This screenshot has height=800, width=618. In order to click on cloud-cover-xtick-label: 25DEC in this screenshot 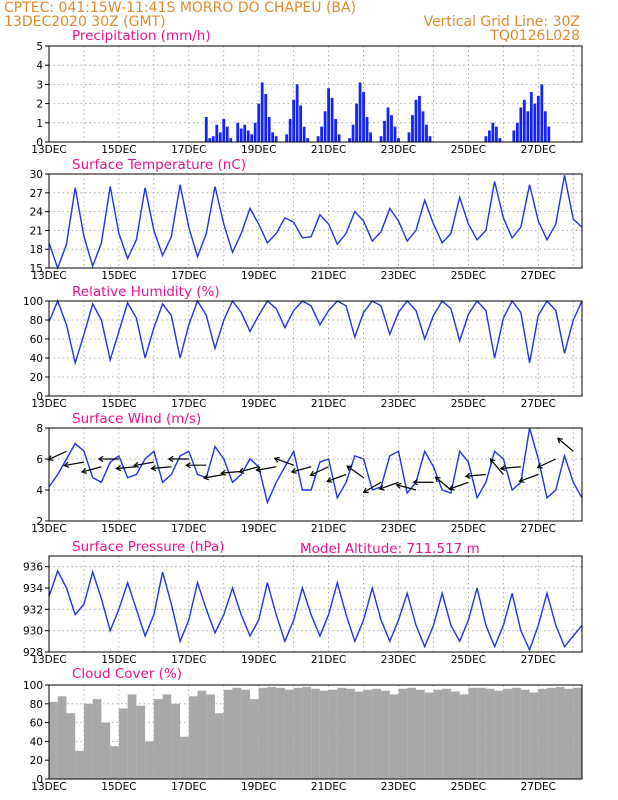, I will do `click(468, 787)`.